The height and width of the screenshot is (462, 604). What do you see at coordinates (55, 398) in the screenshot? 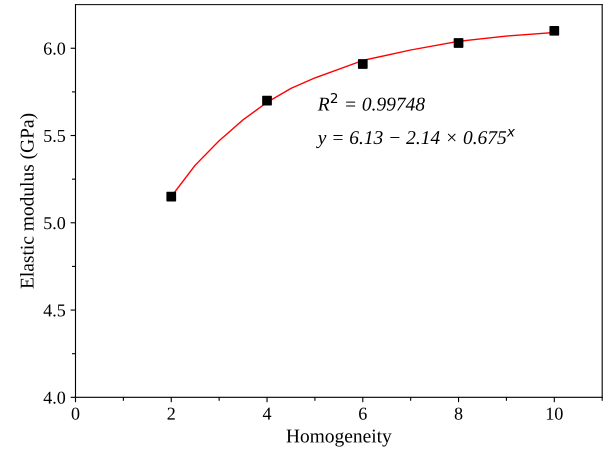
I see `y-tick-label: 4.0` at bounding box center [55, 398].